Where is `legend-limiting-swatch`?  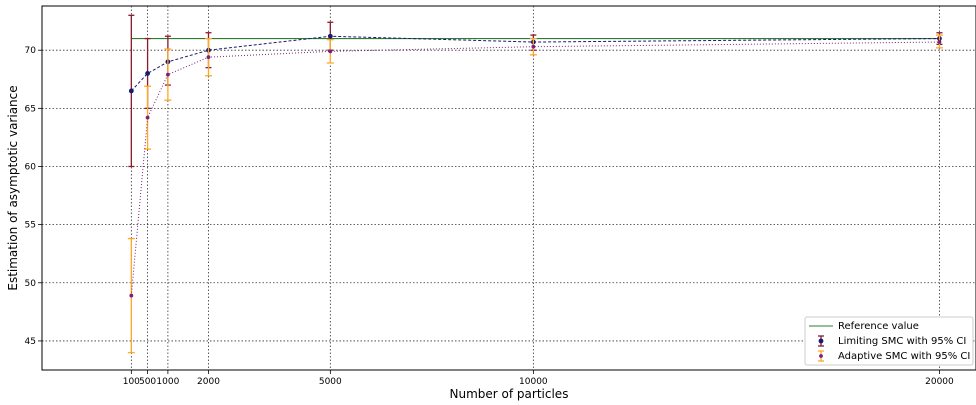
legend-limiting-swatch is located at coordinates (821, 341).